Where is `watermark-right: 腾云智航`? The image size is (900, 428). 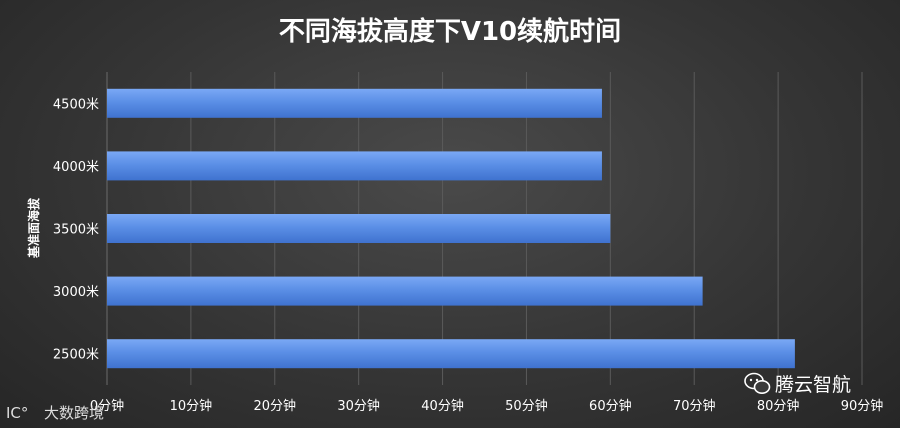 watermark-right: 腾云智航 is located at coordinates (797, 384).